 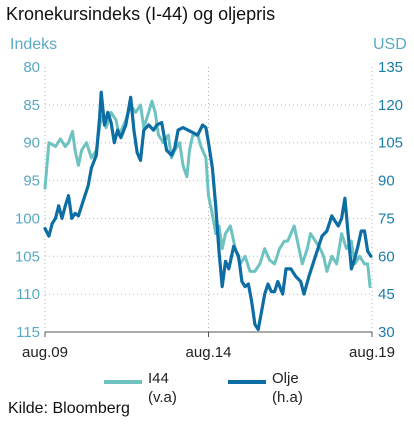 I want to click on right-tick-label: 120, so click(x=390, y=105).